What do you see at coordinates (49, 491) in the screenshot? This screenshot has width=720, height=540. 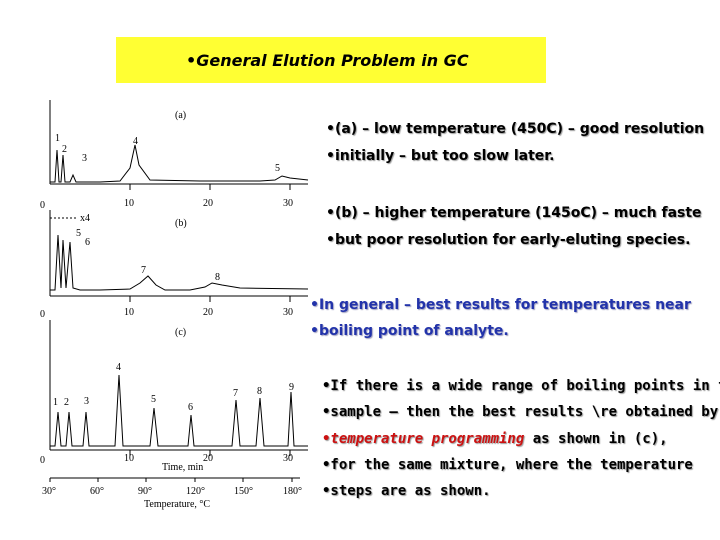 I see `temperature-tick: 30°` at bounding box center [49, 491].